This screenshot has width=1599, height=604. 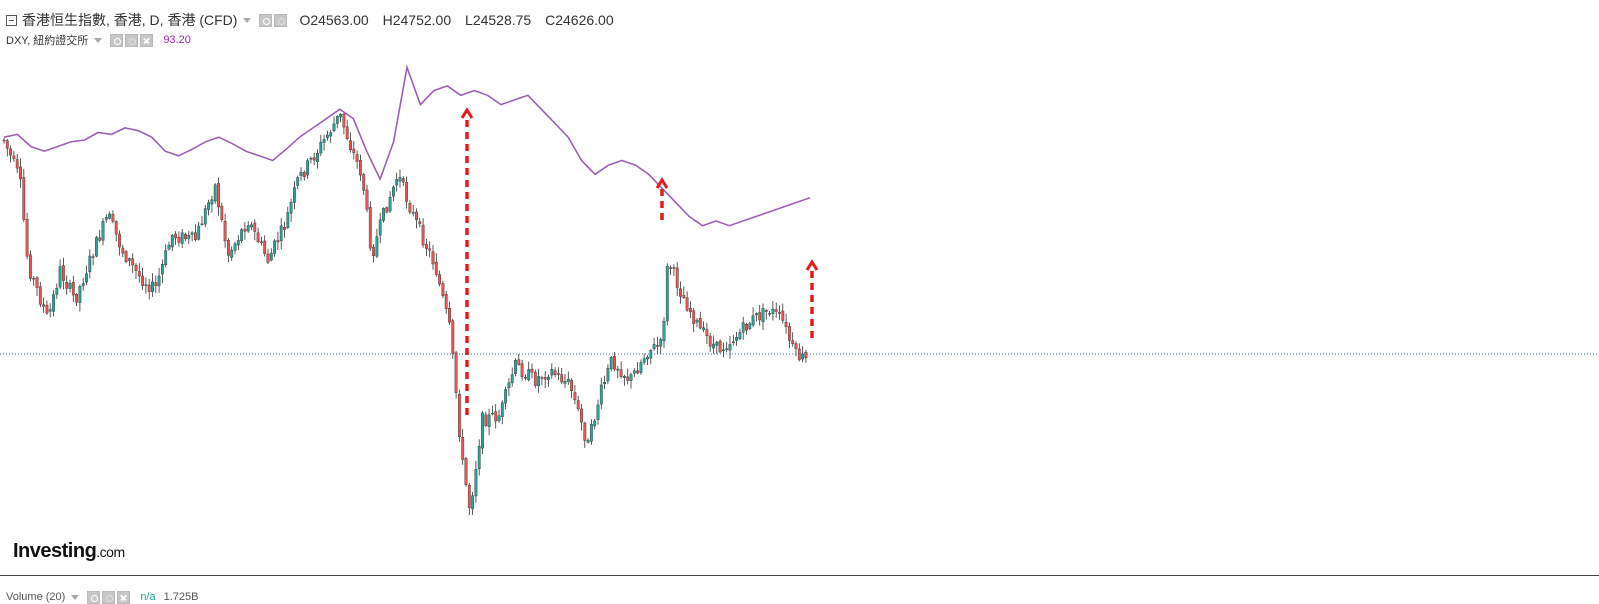 What do you see at coordinates (334, 20) in the screenshot?
I see `open-value: O24563.00` at bounding box center [334, 20].